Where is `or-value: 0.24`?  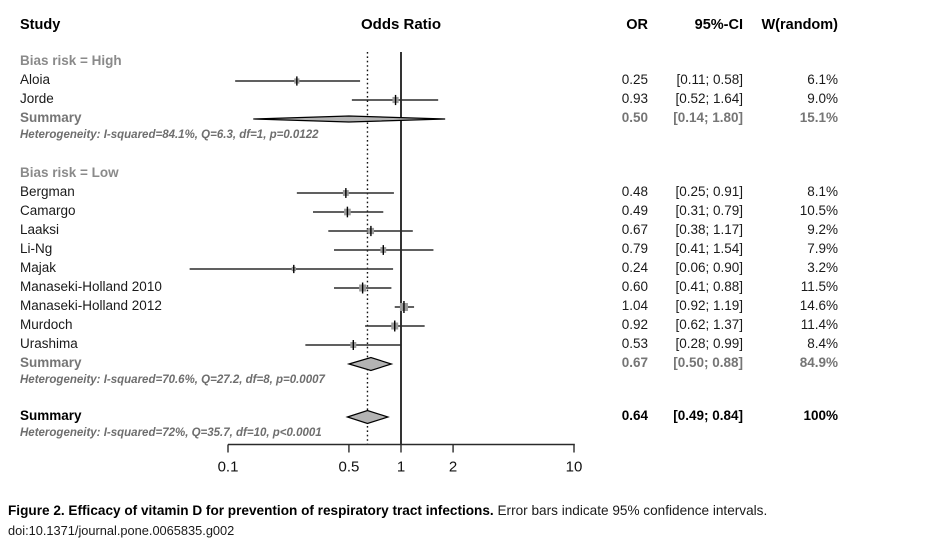
or-value: 0.24 is located at coordinates (634, 267).